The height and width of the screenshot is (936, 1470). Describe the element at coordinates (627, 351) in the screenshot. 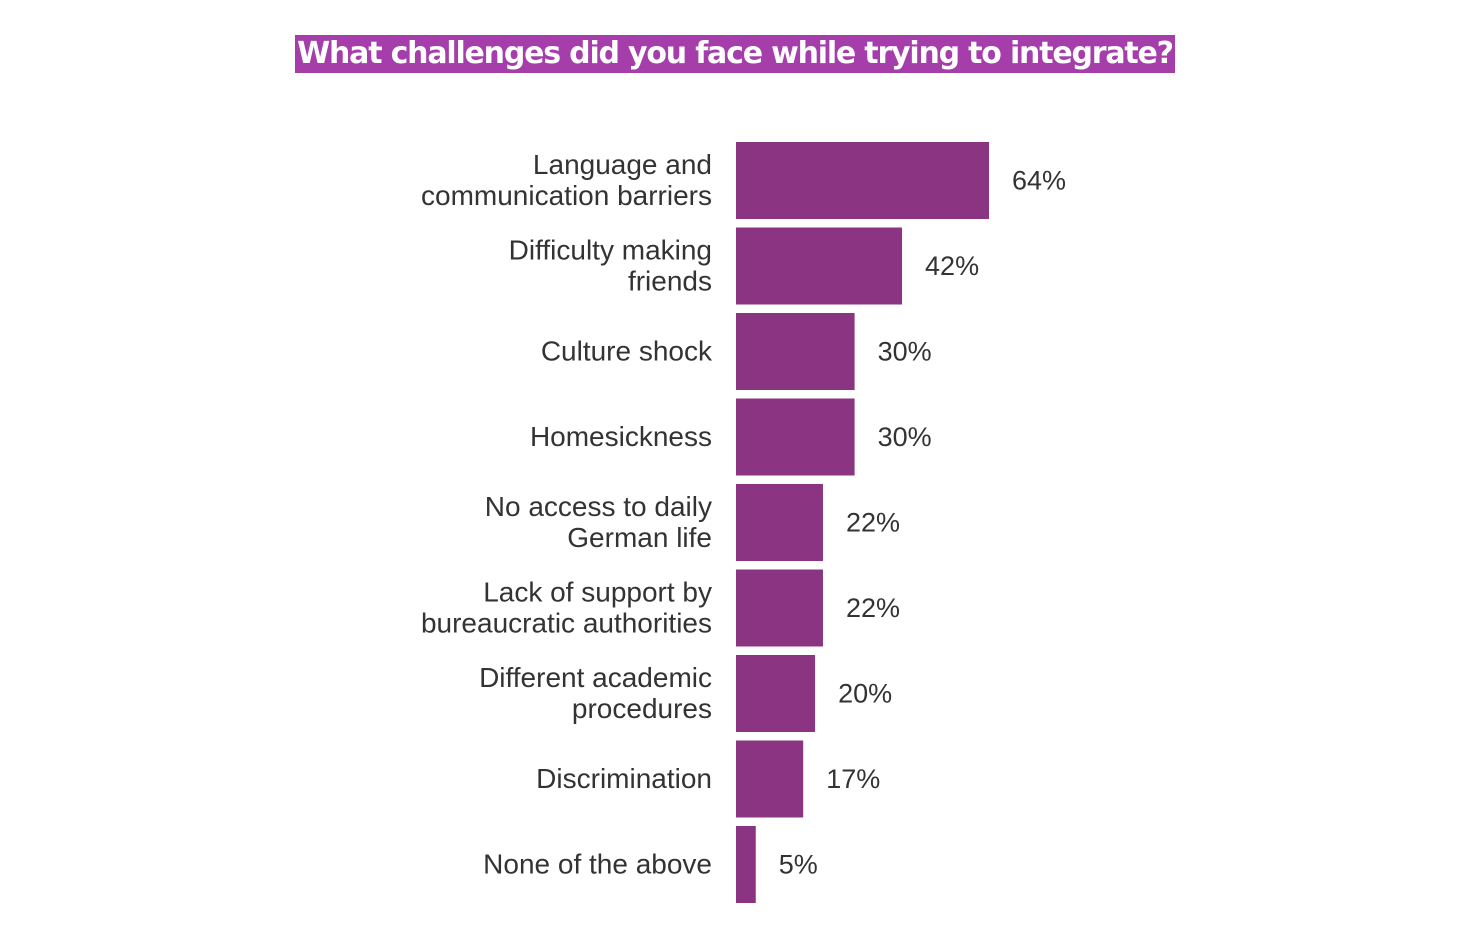

I see `category-label: Culture shock` at that location.